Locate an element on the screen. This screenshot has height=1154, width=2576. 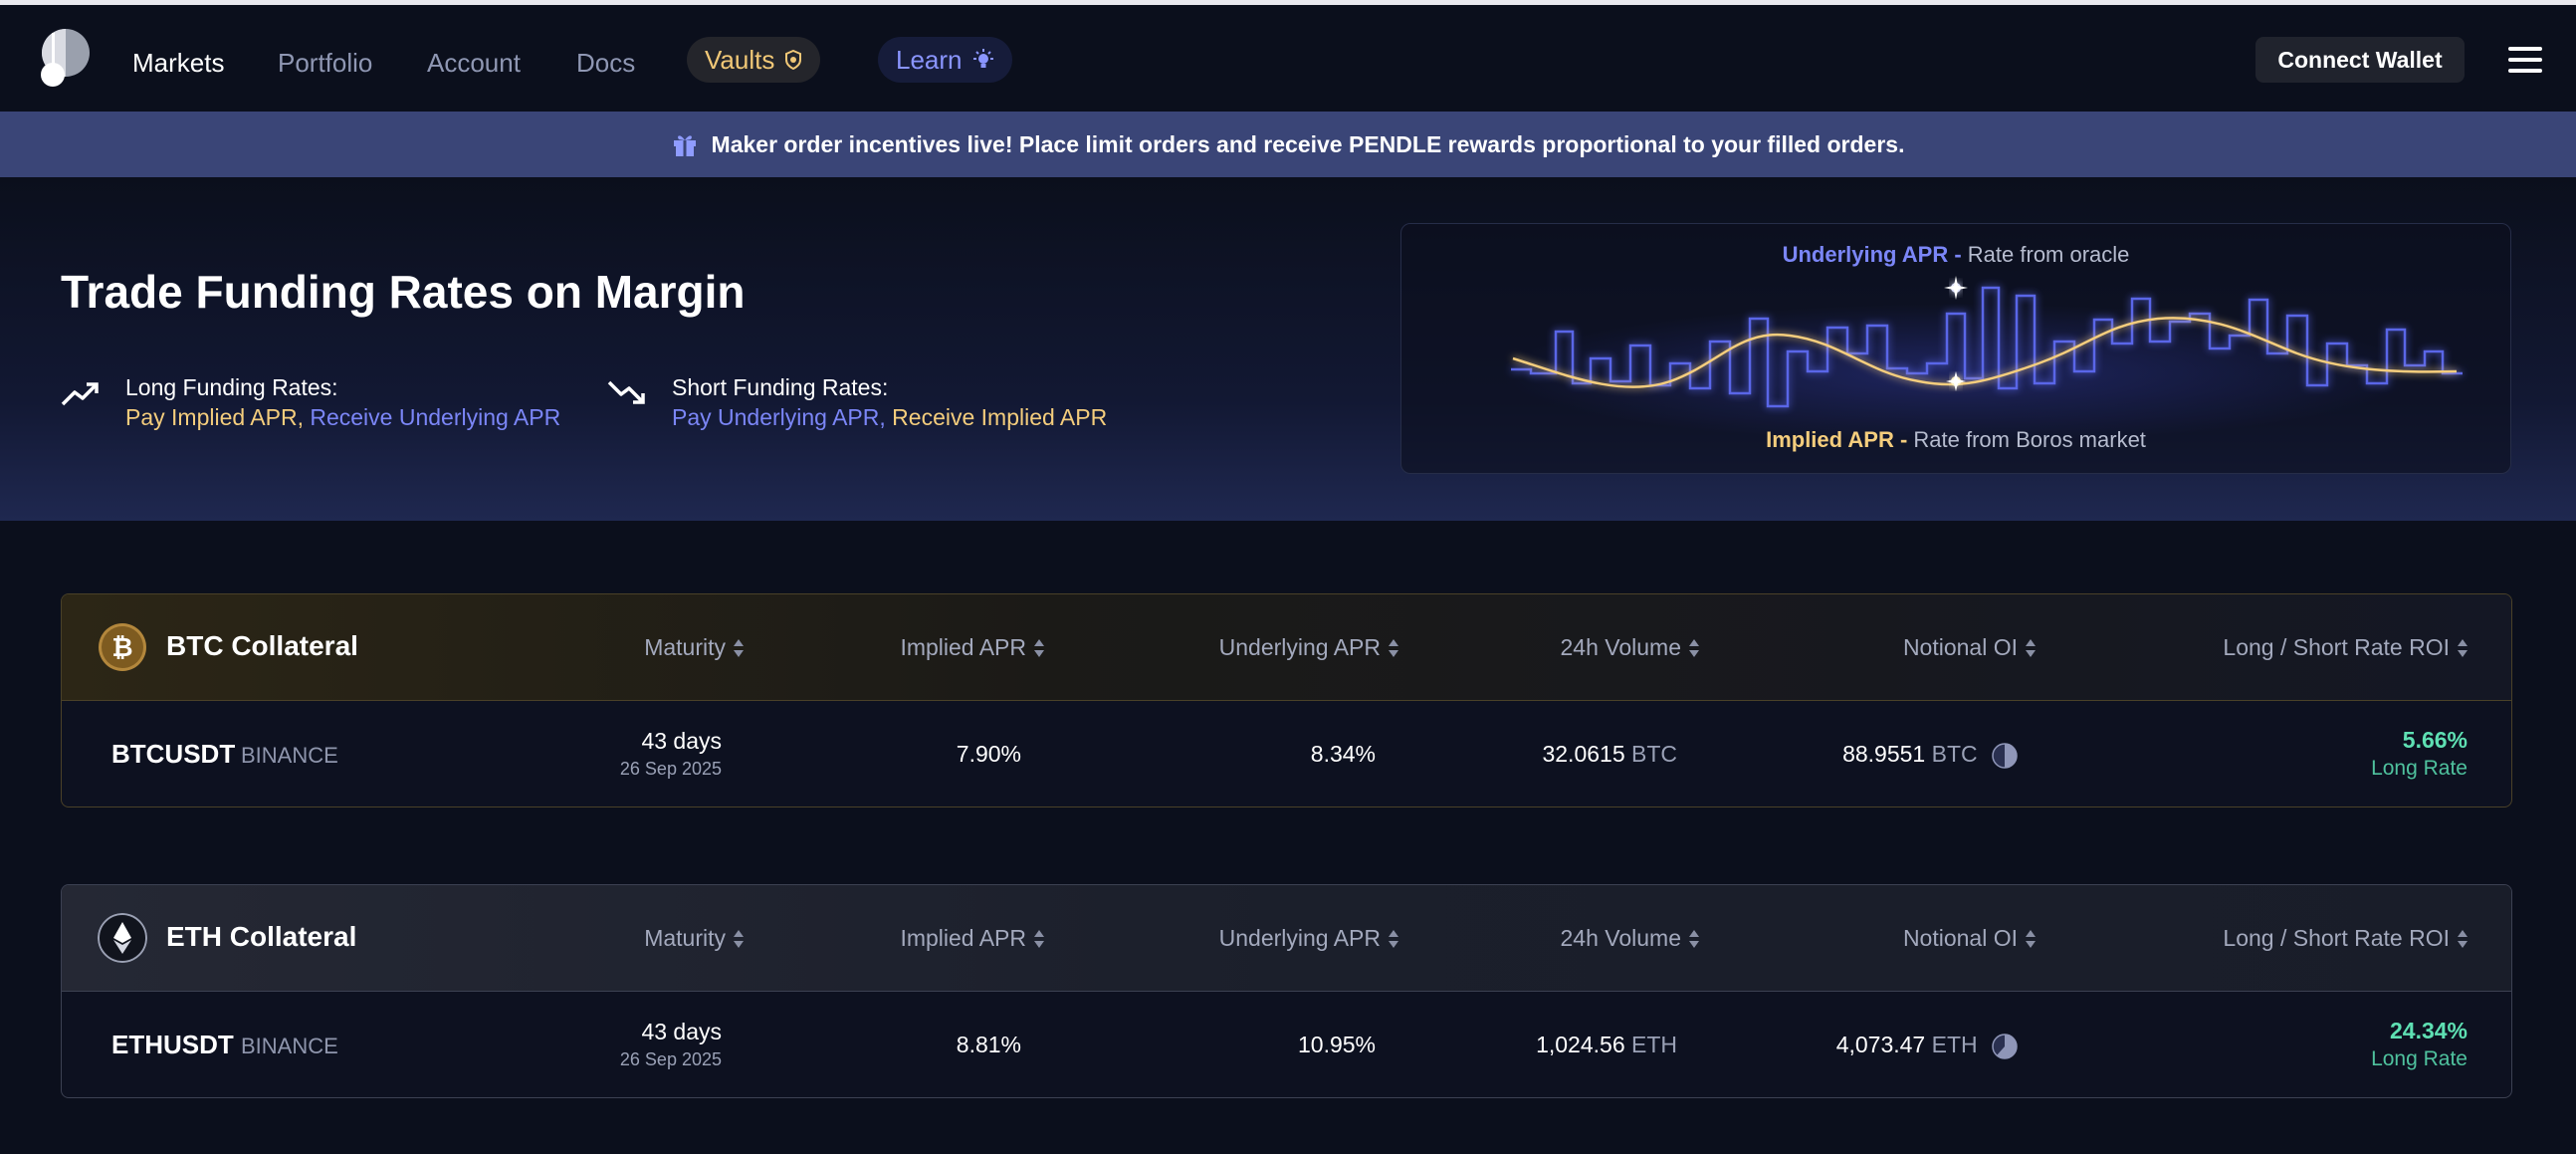
volume-unit: BTC is located at coordinates (1654, 754).